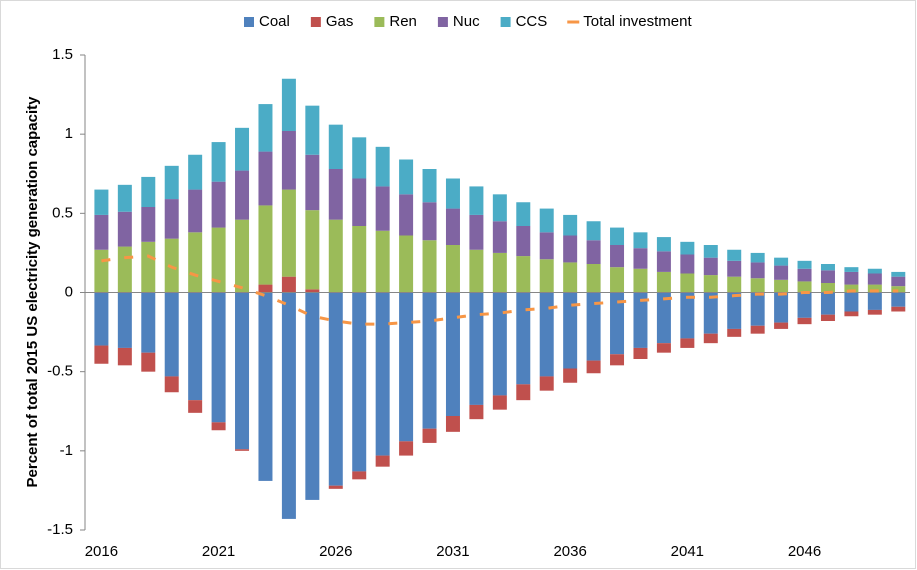 This screenshot has height=570, width=917. What do you see at coordinates (69, 291) in the screenshot?
I see `y-tick-label: 0` at bounding box center [69, 291].